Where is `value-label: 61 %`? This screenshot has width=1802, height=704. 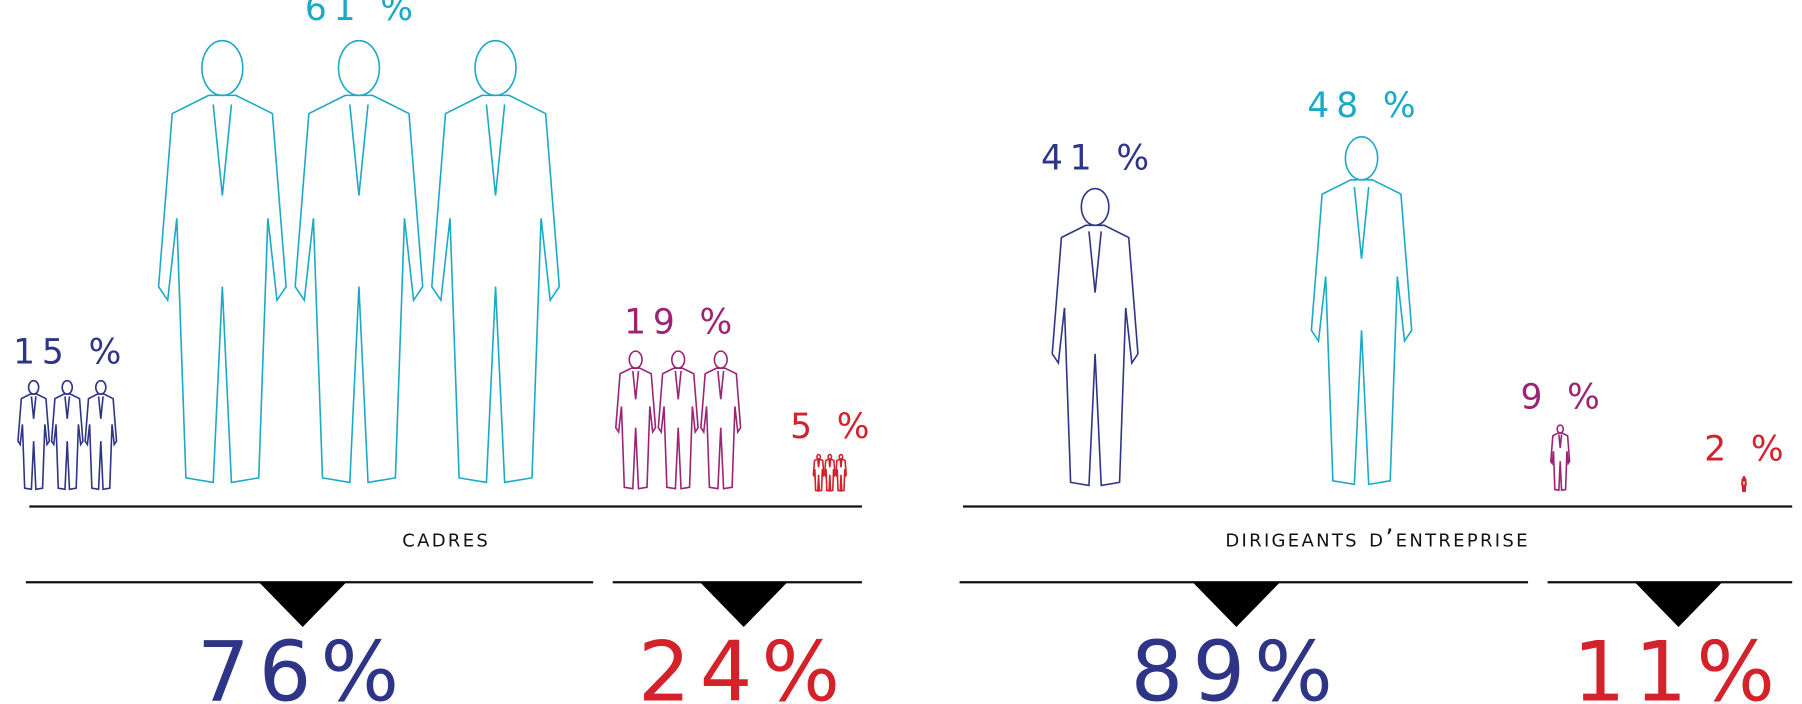
value-label: 61 % is located at coordinates (362, 14).